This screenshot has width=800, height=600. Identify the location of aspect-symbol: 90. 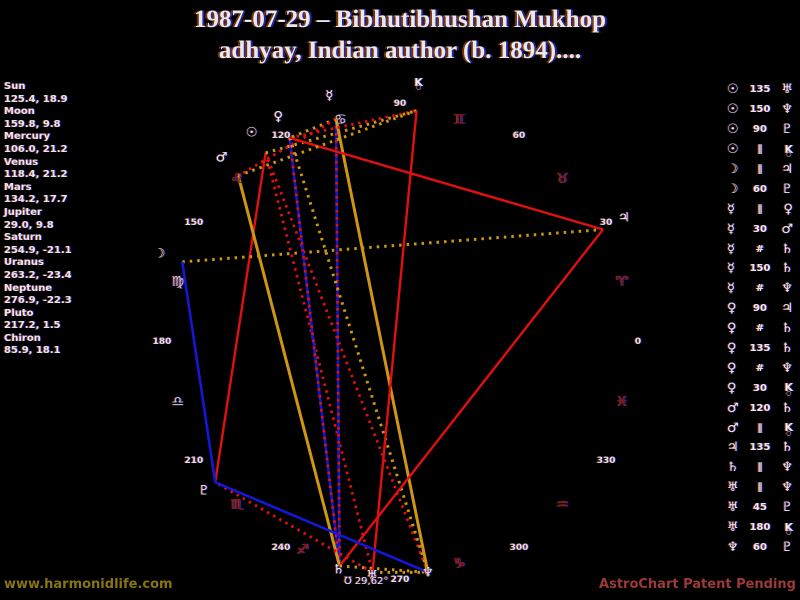
(760, 309).